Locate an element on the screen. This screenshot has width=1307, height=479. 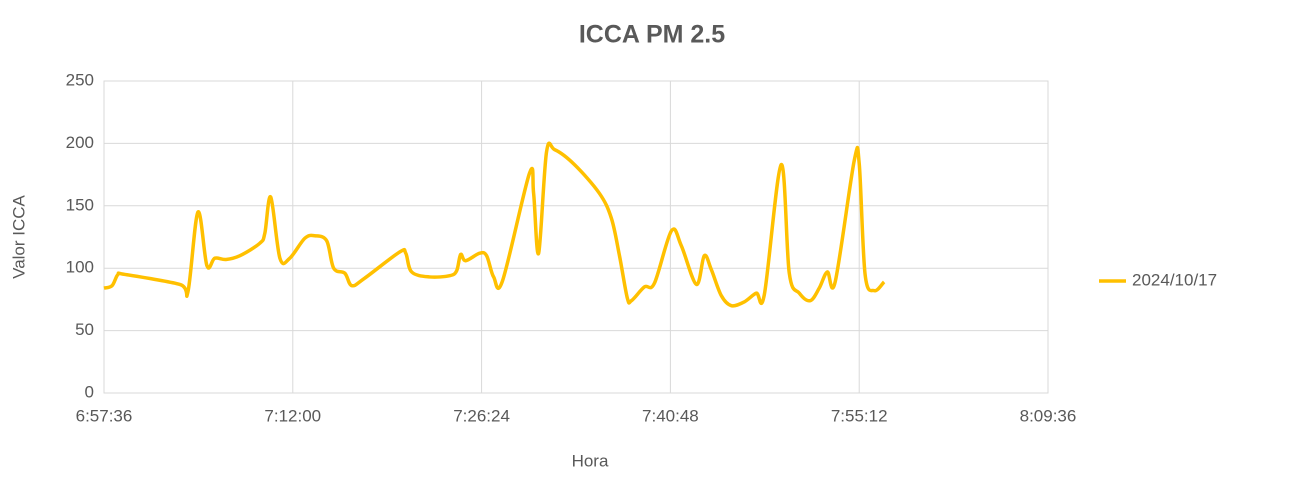
x-tick-label: 7:26:24 is located at coordinates (481, 415).